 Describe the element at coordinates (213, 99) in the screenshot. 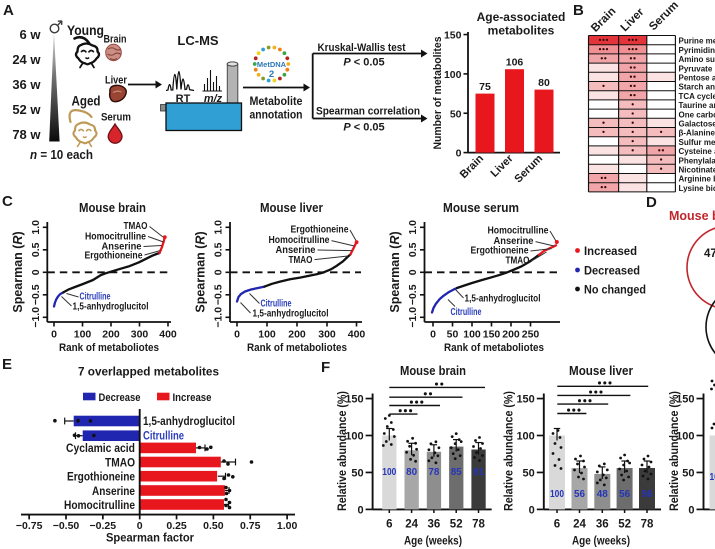

I see `svg-text: m/z` at that location.